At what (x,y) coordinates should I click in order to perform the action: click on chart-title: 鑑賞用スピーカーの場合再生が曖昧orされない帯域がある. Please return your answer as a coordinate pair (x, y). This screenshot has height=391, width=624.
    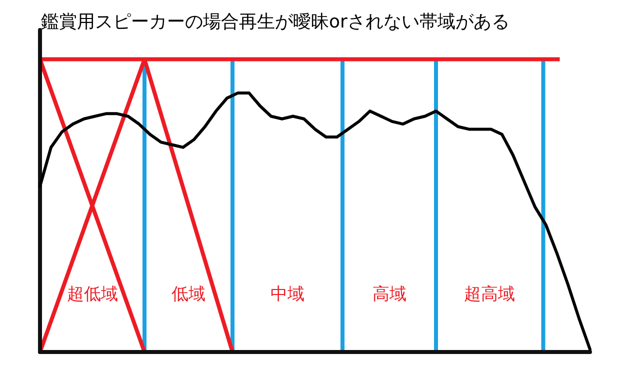
    Looking at the image, I should click on (275, 22).